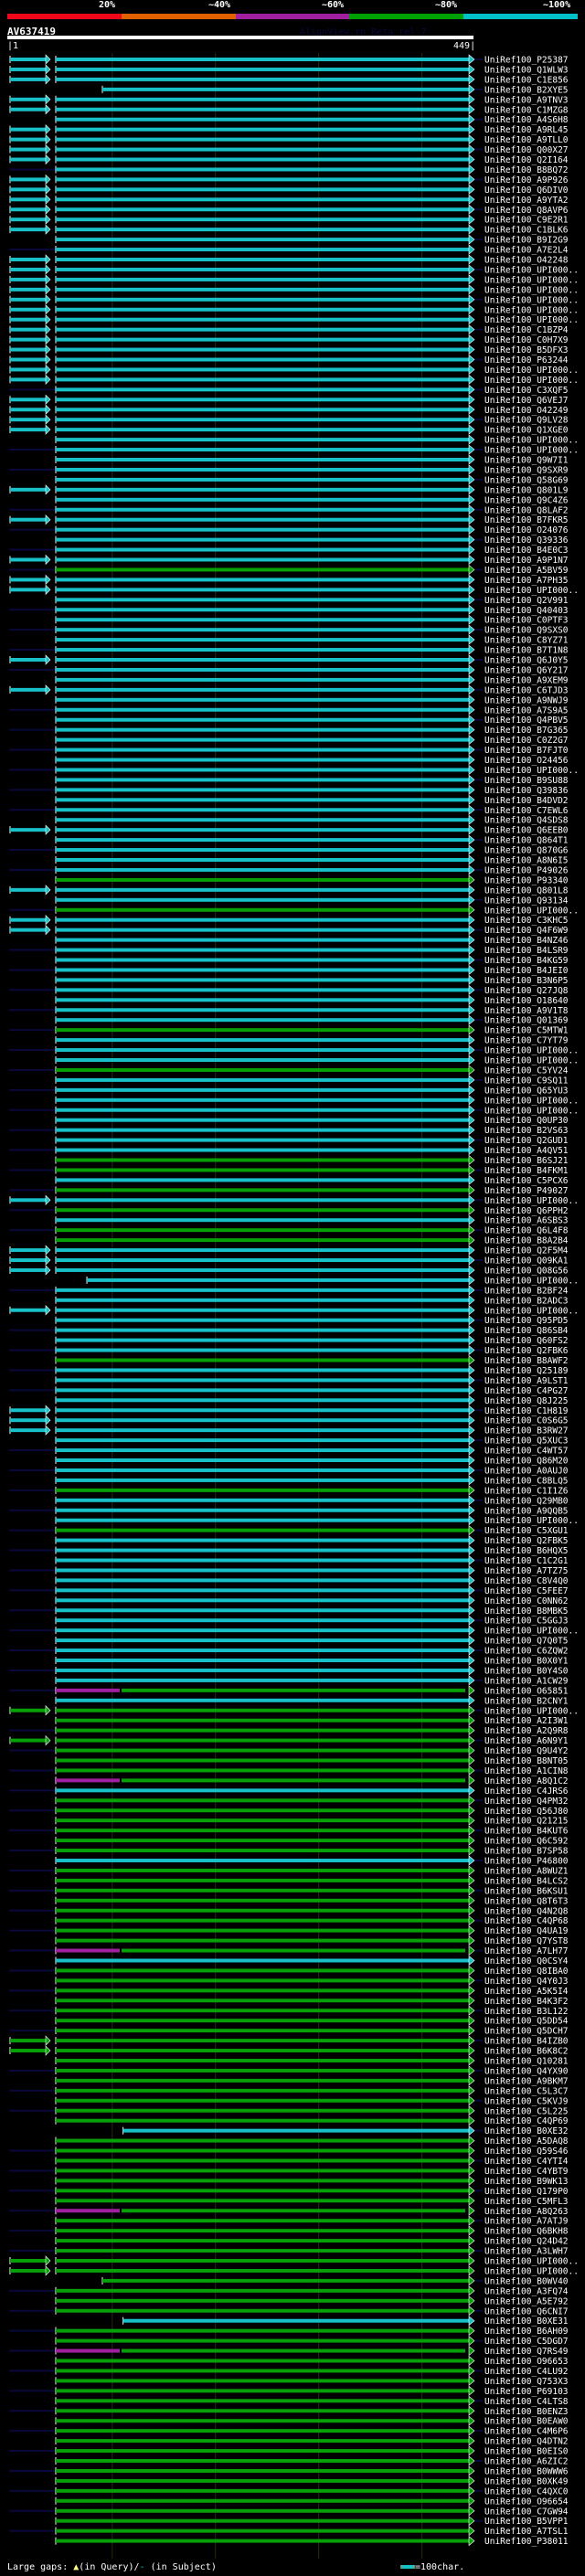  What do you see at coordinates (312, 1821) in the screenshot?
I see `hit-row: UniRef100_Q21215` at bounding box center [312, 1821].